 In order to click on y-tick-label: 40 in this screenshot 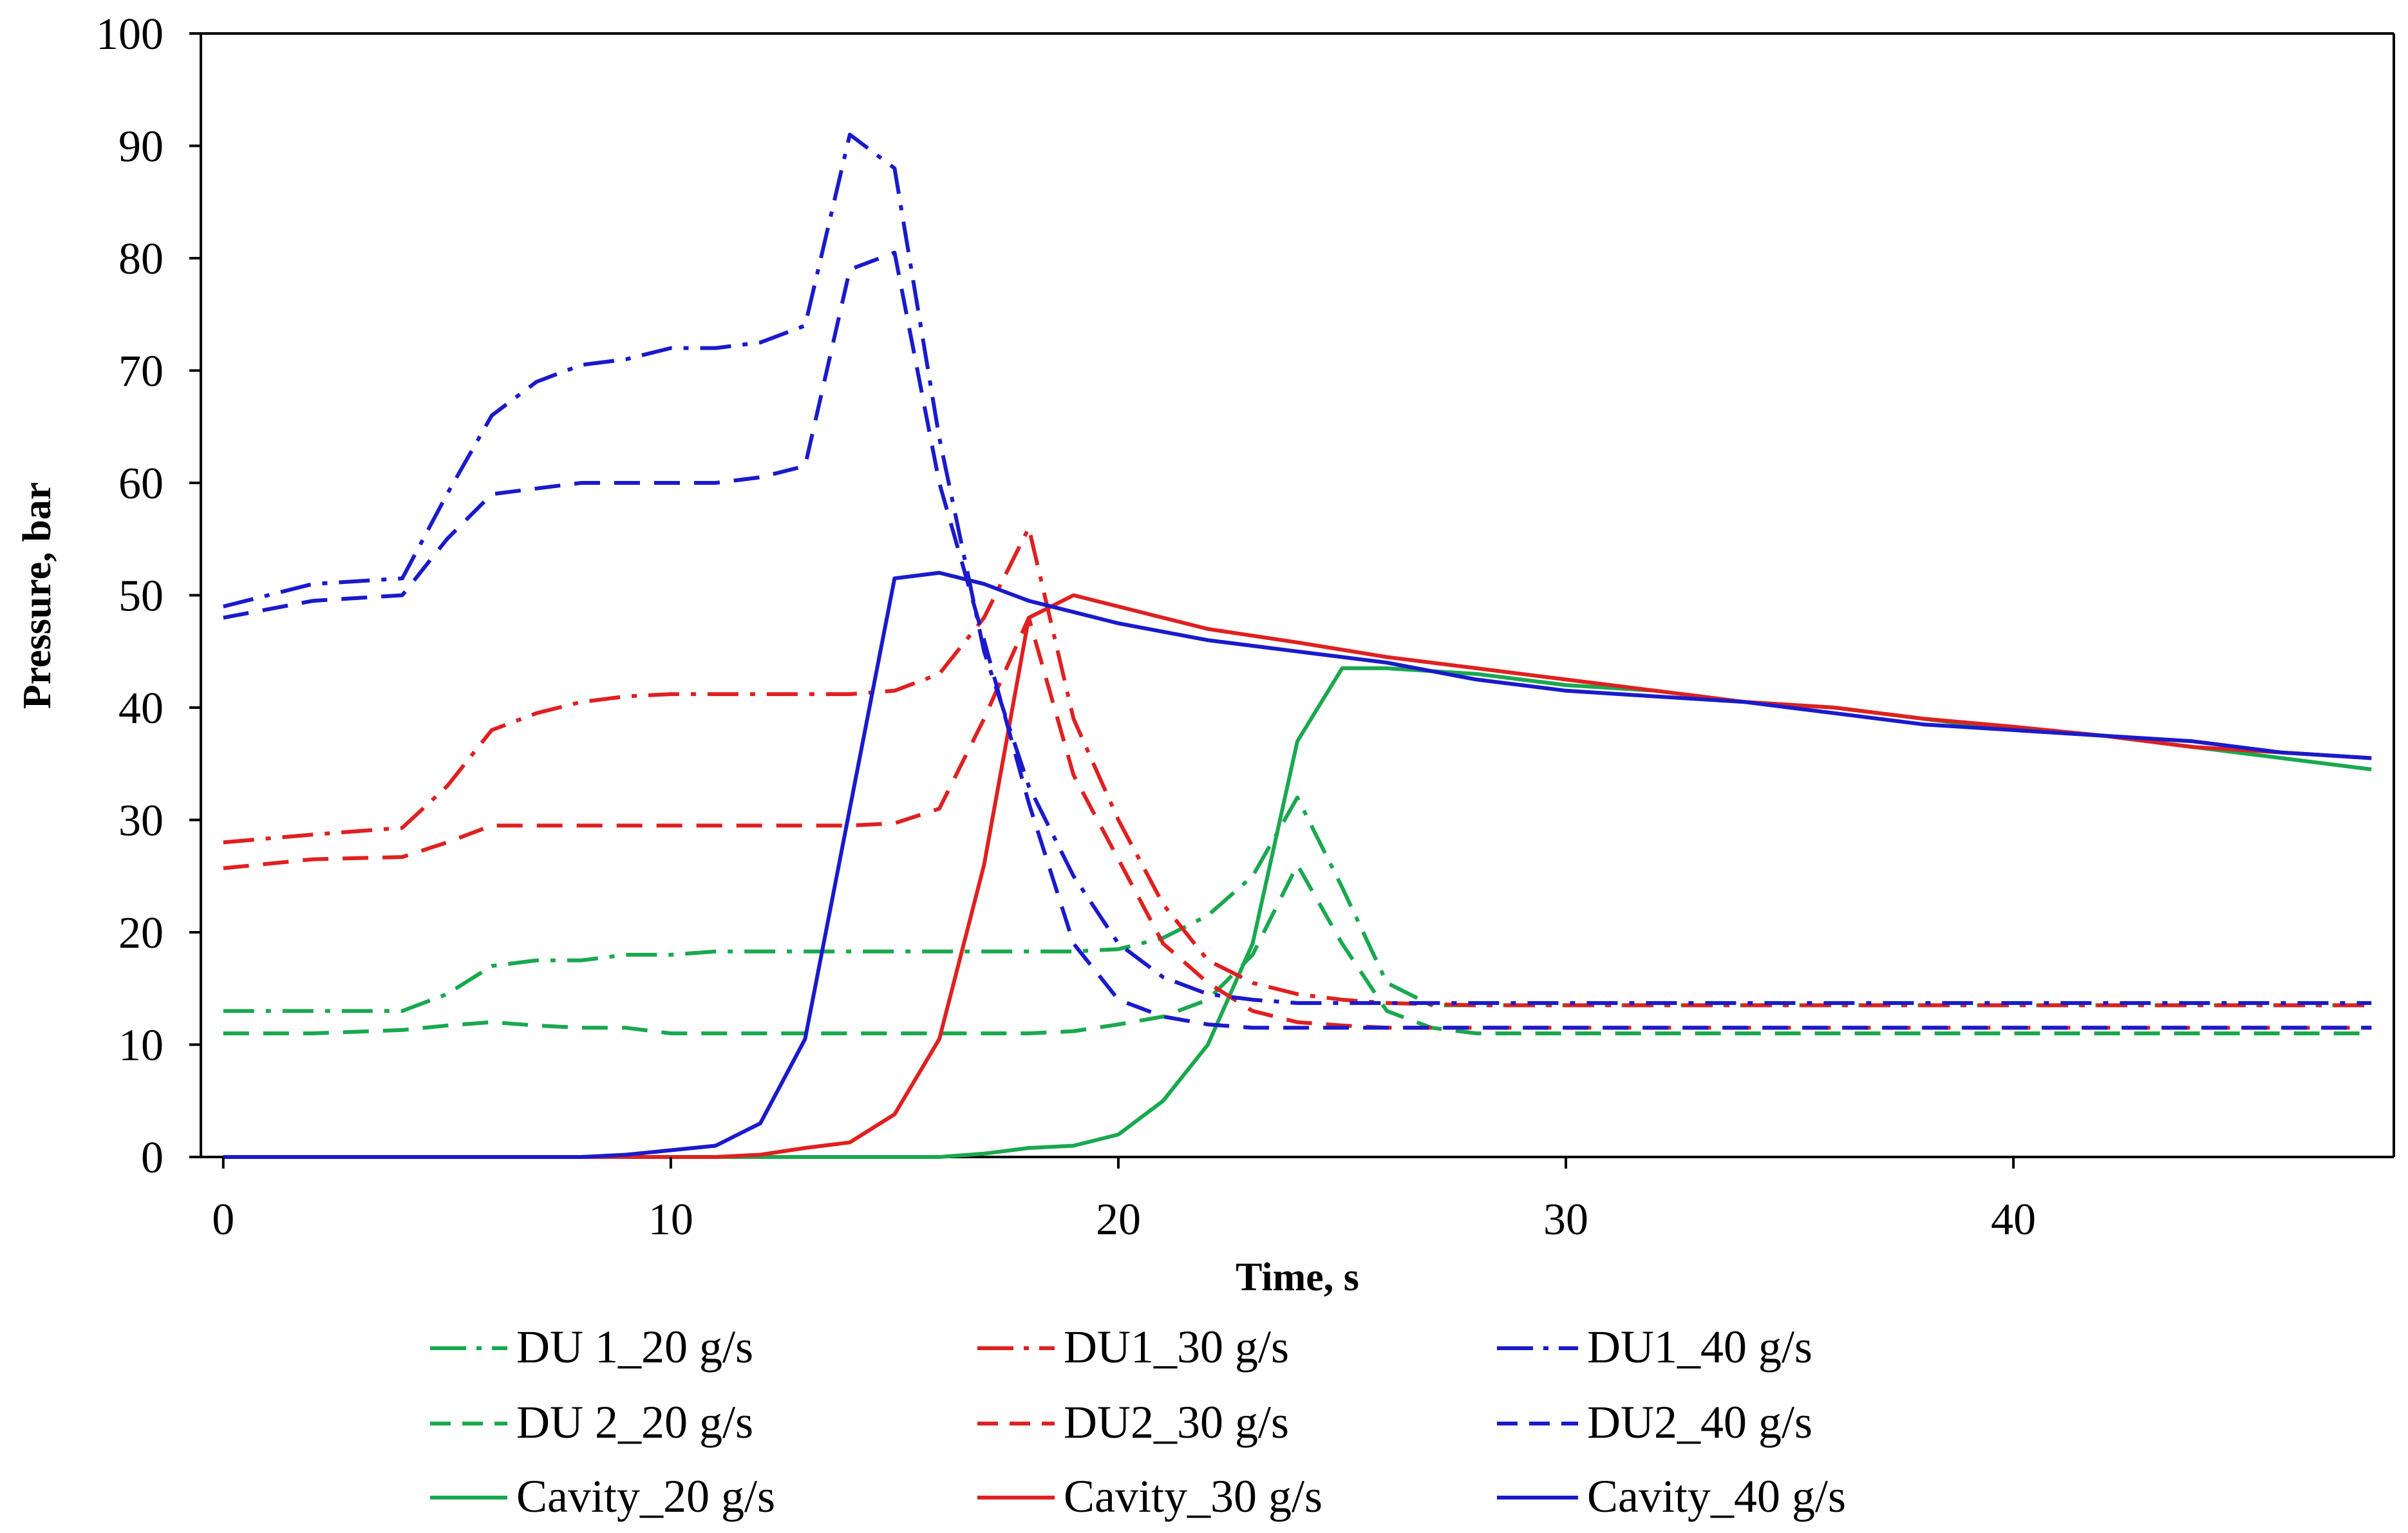, I will do `click(141, 709)`.